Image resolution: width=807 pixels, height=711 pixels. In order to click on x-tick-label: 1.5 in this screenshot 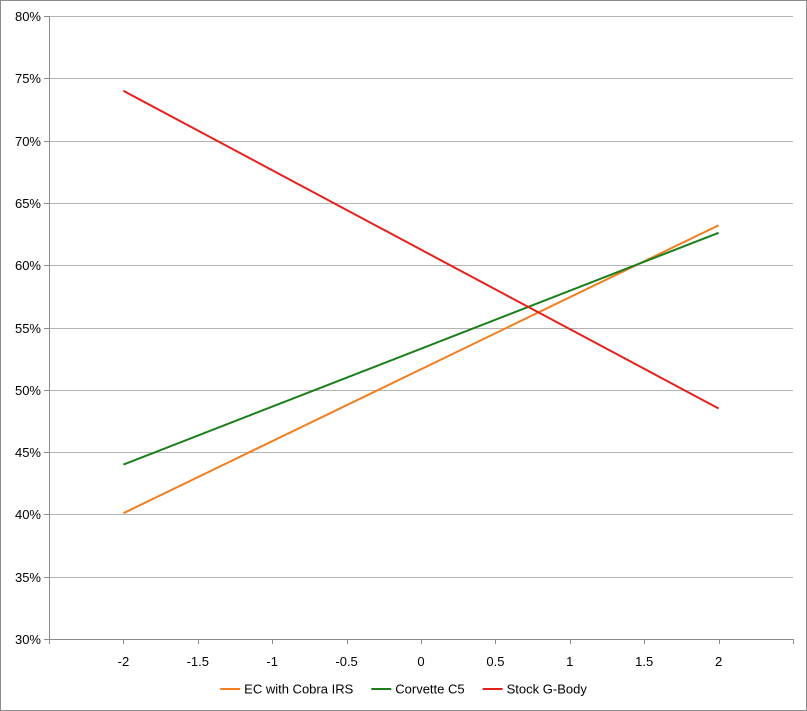, I will do `click(644, 661)`.